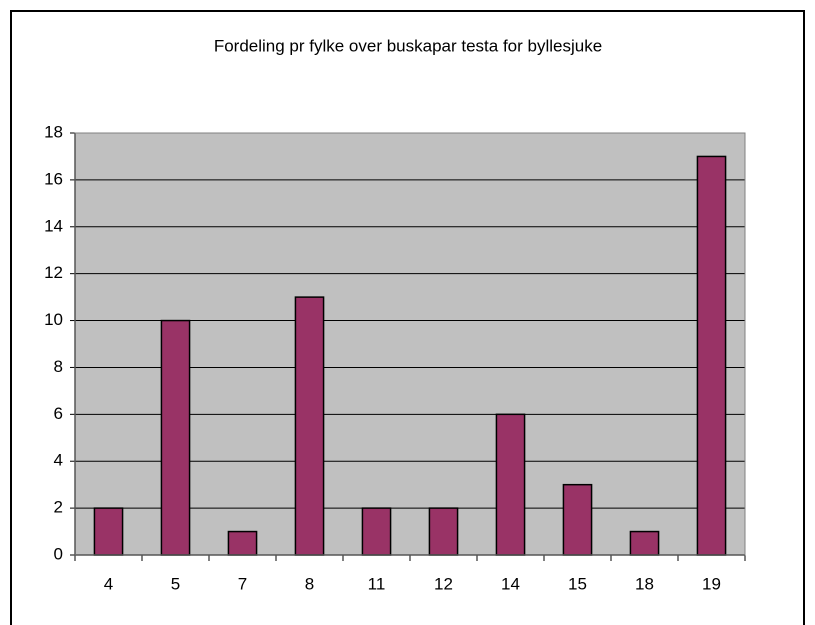  I want to click on x-tick-label: 5, so click(175, 583).